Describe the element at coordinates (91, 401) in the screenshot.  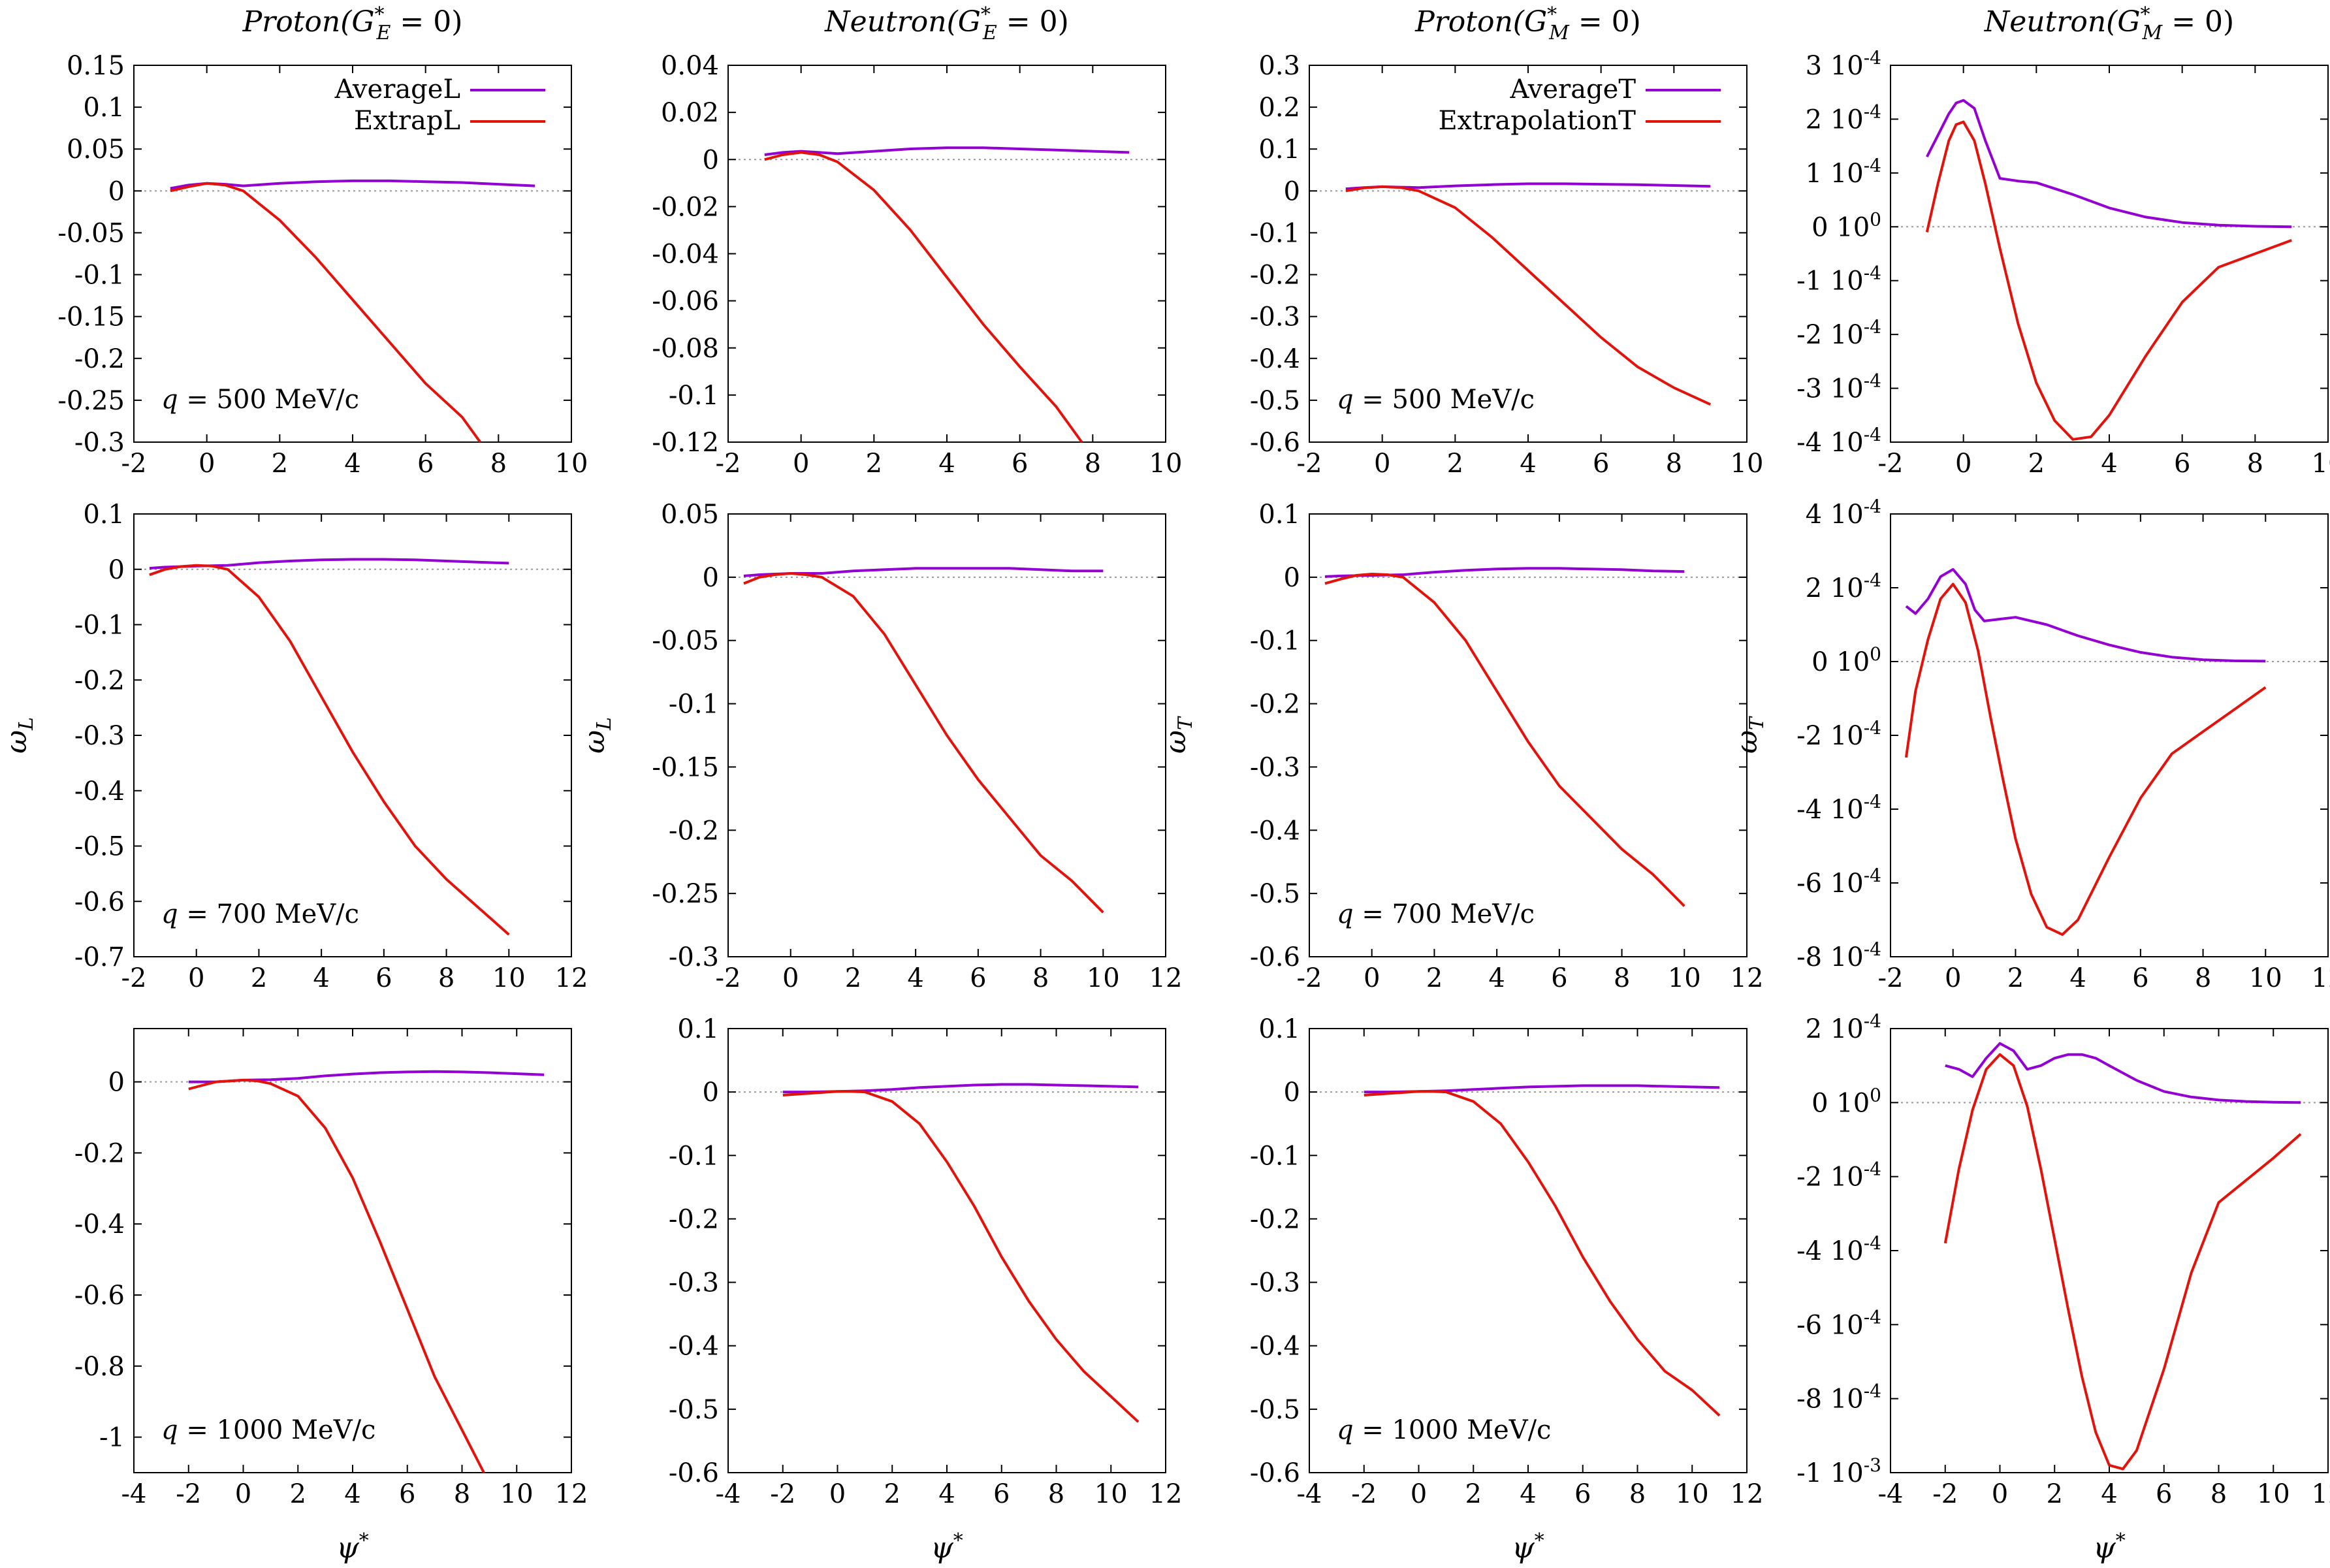
I see `y-tick-label: -0.25` at that location.